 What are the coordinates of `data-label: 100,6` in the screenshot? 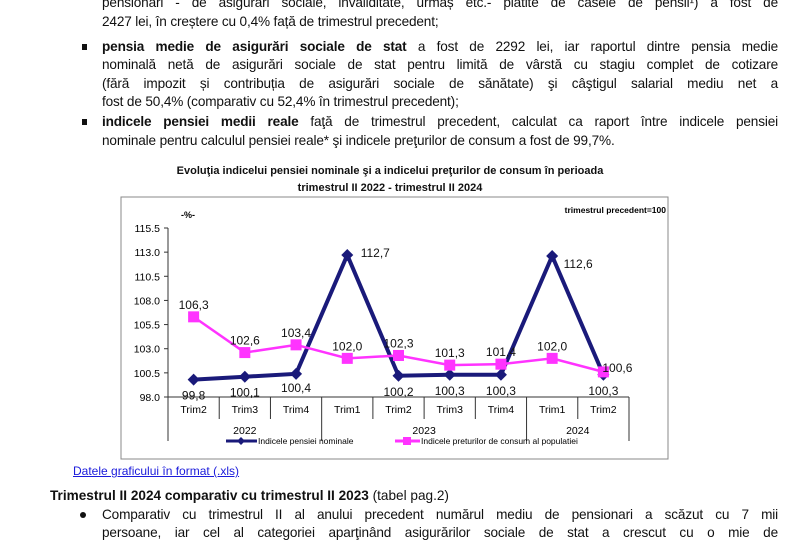 It's located at (617, 368).